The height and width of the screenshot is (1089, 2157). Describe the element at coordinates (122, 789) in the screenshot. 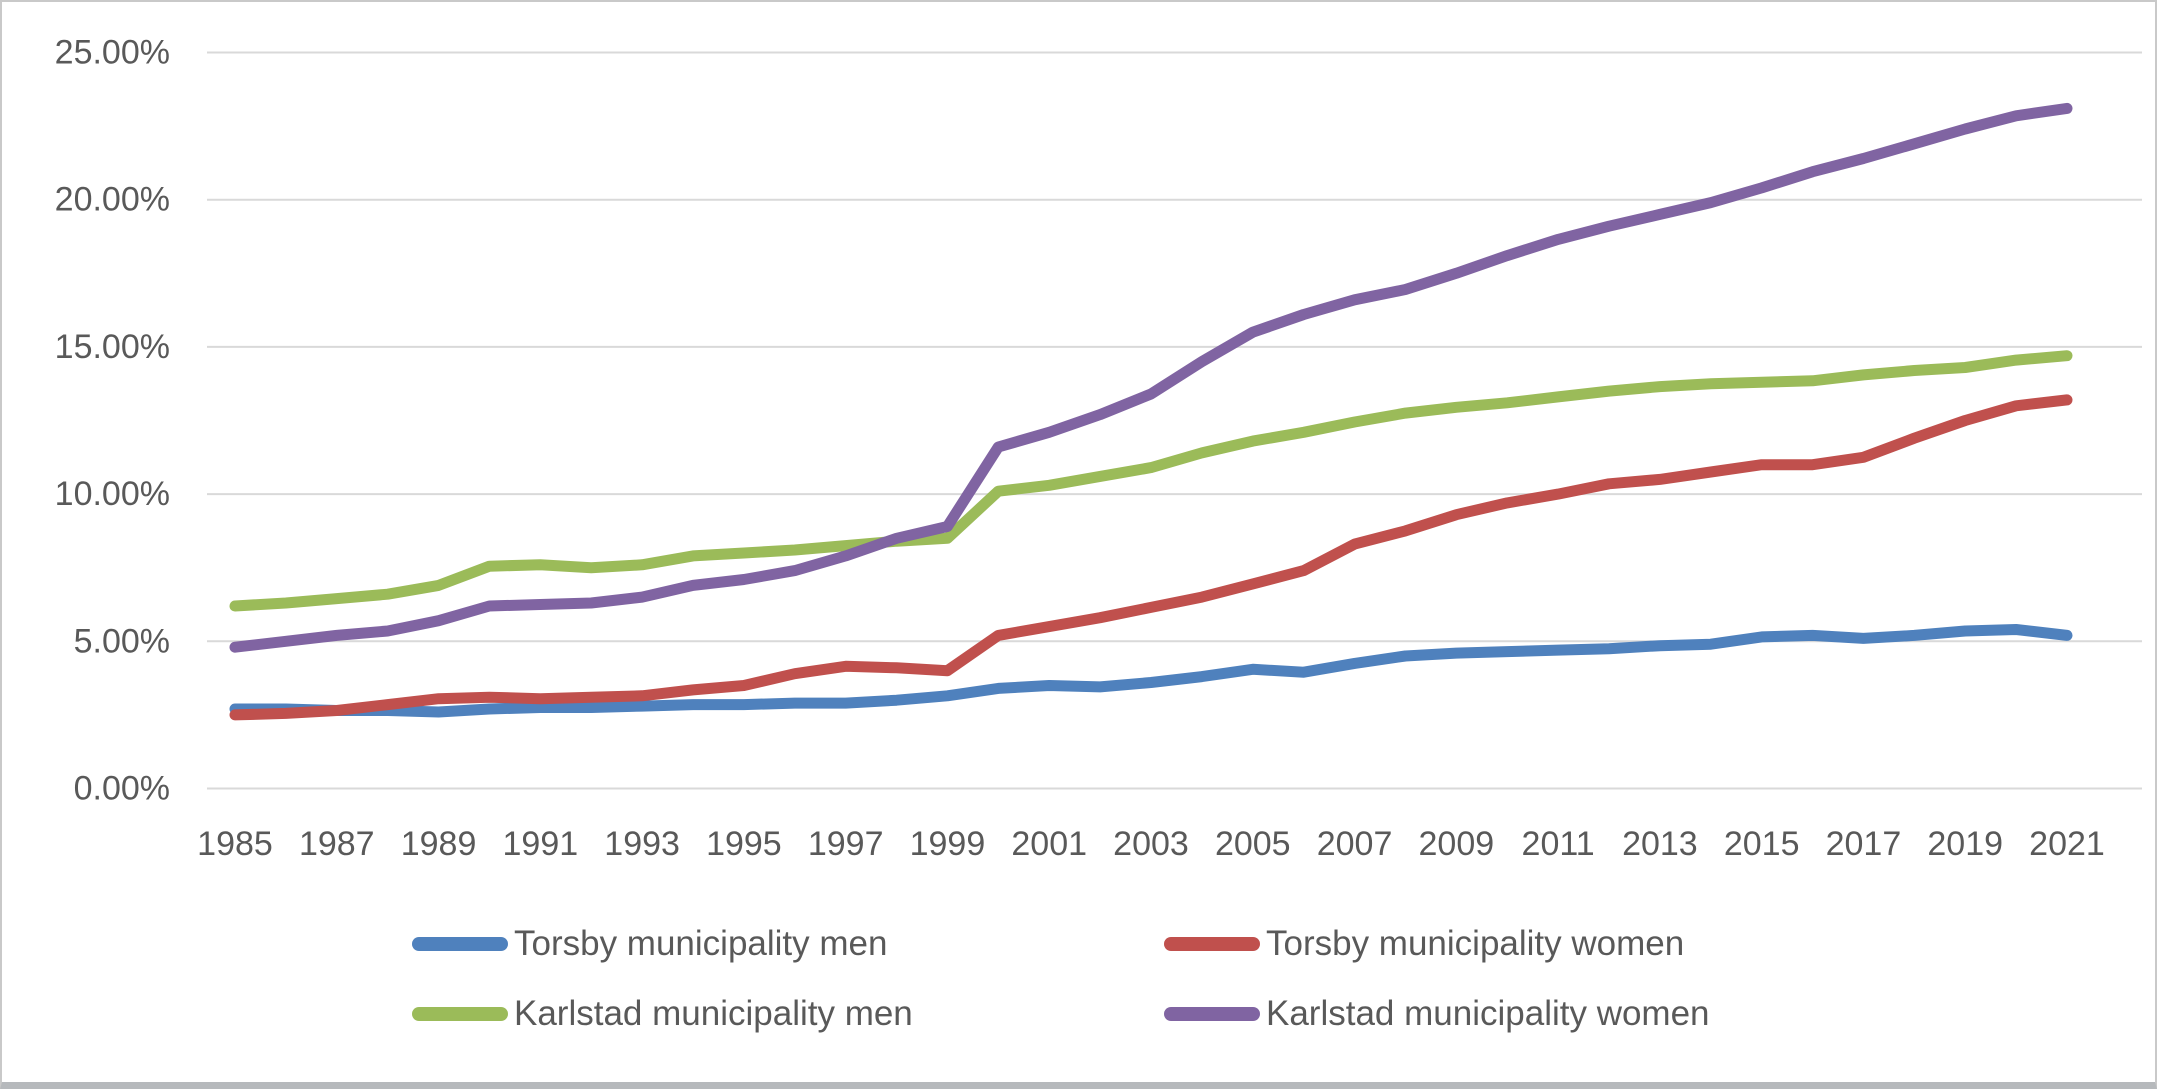

I see `y-axis-tick-label: 0.00%` at that location.